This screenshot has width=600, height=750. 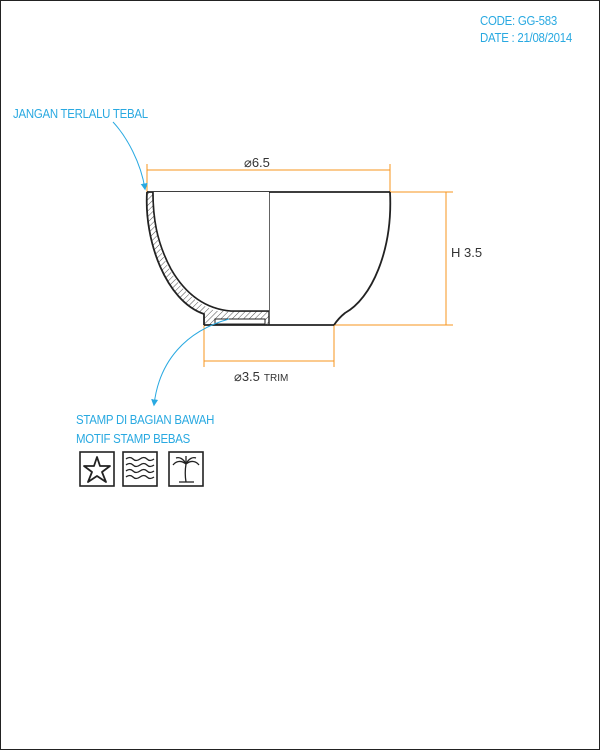 I want to click on wall-callout-arrow, so click(x=130, y=156).